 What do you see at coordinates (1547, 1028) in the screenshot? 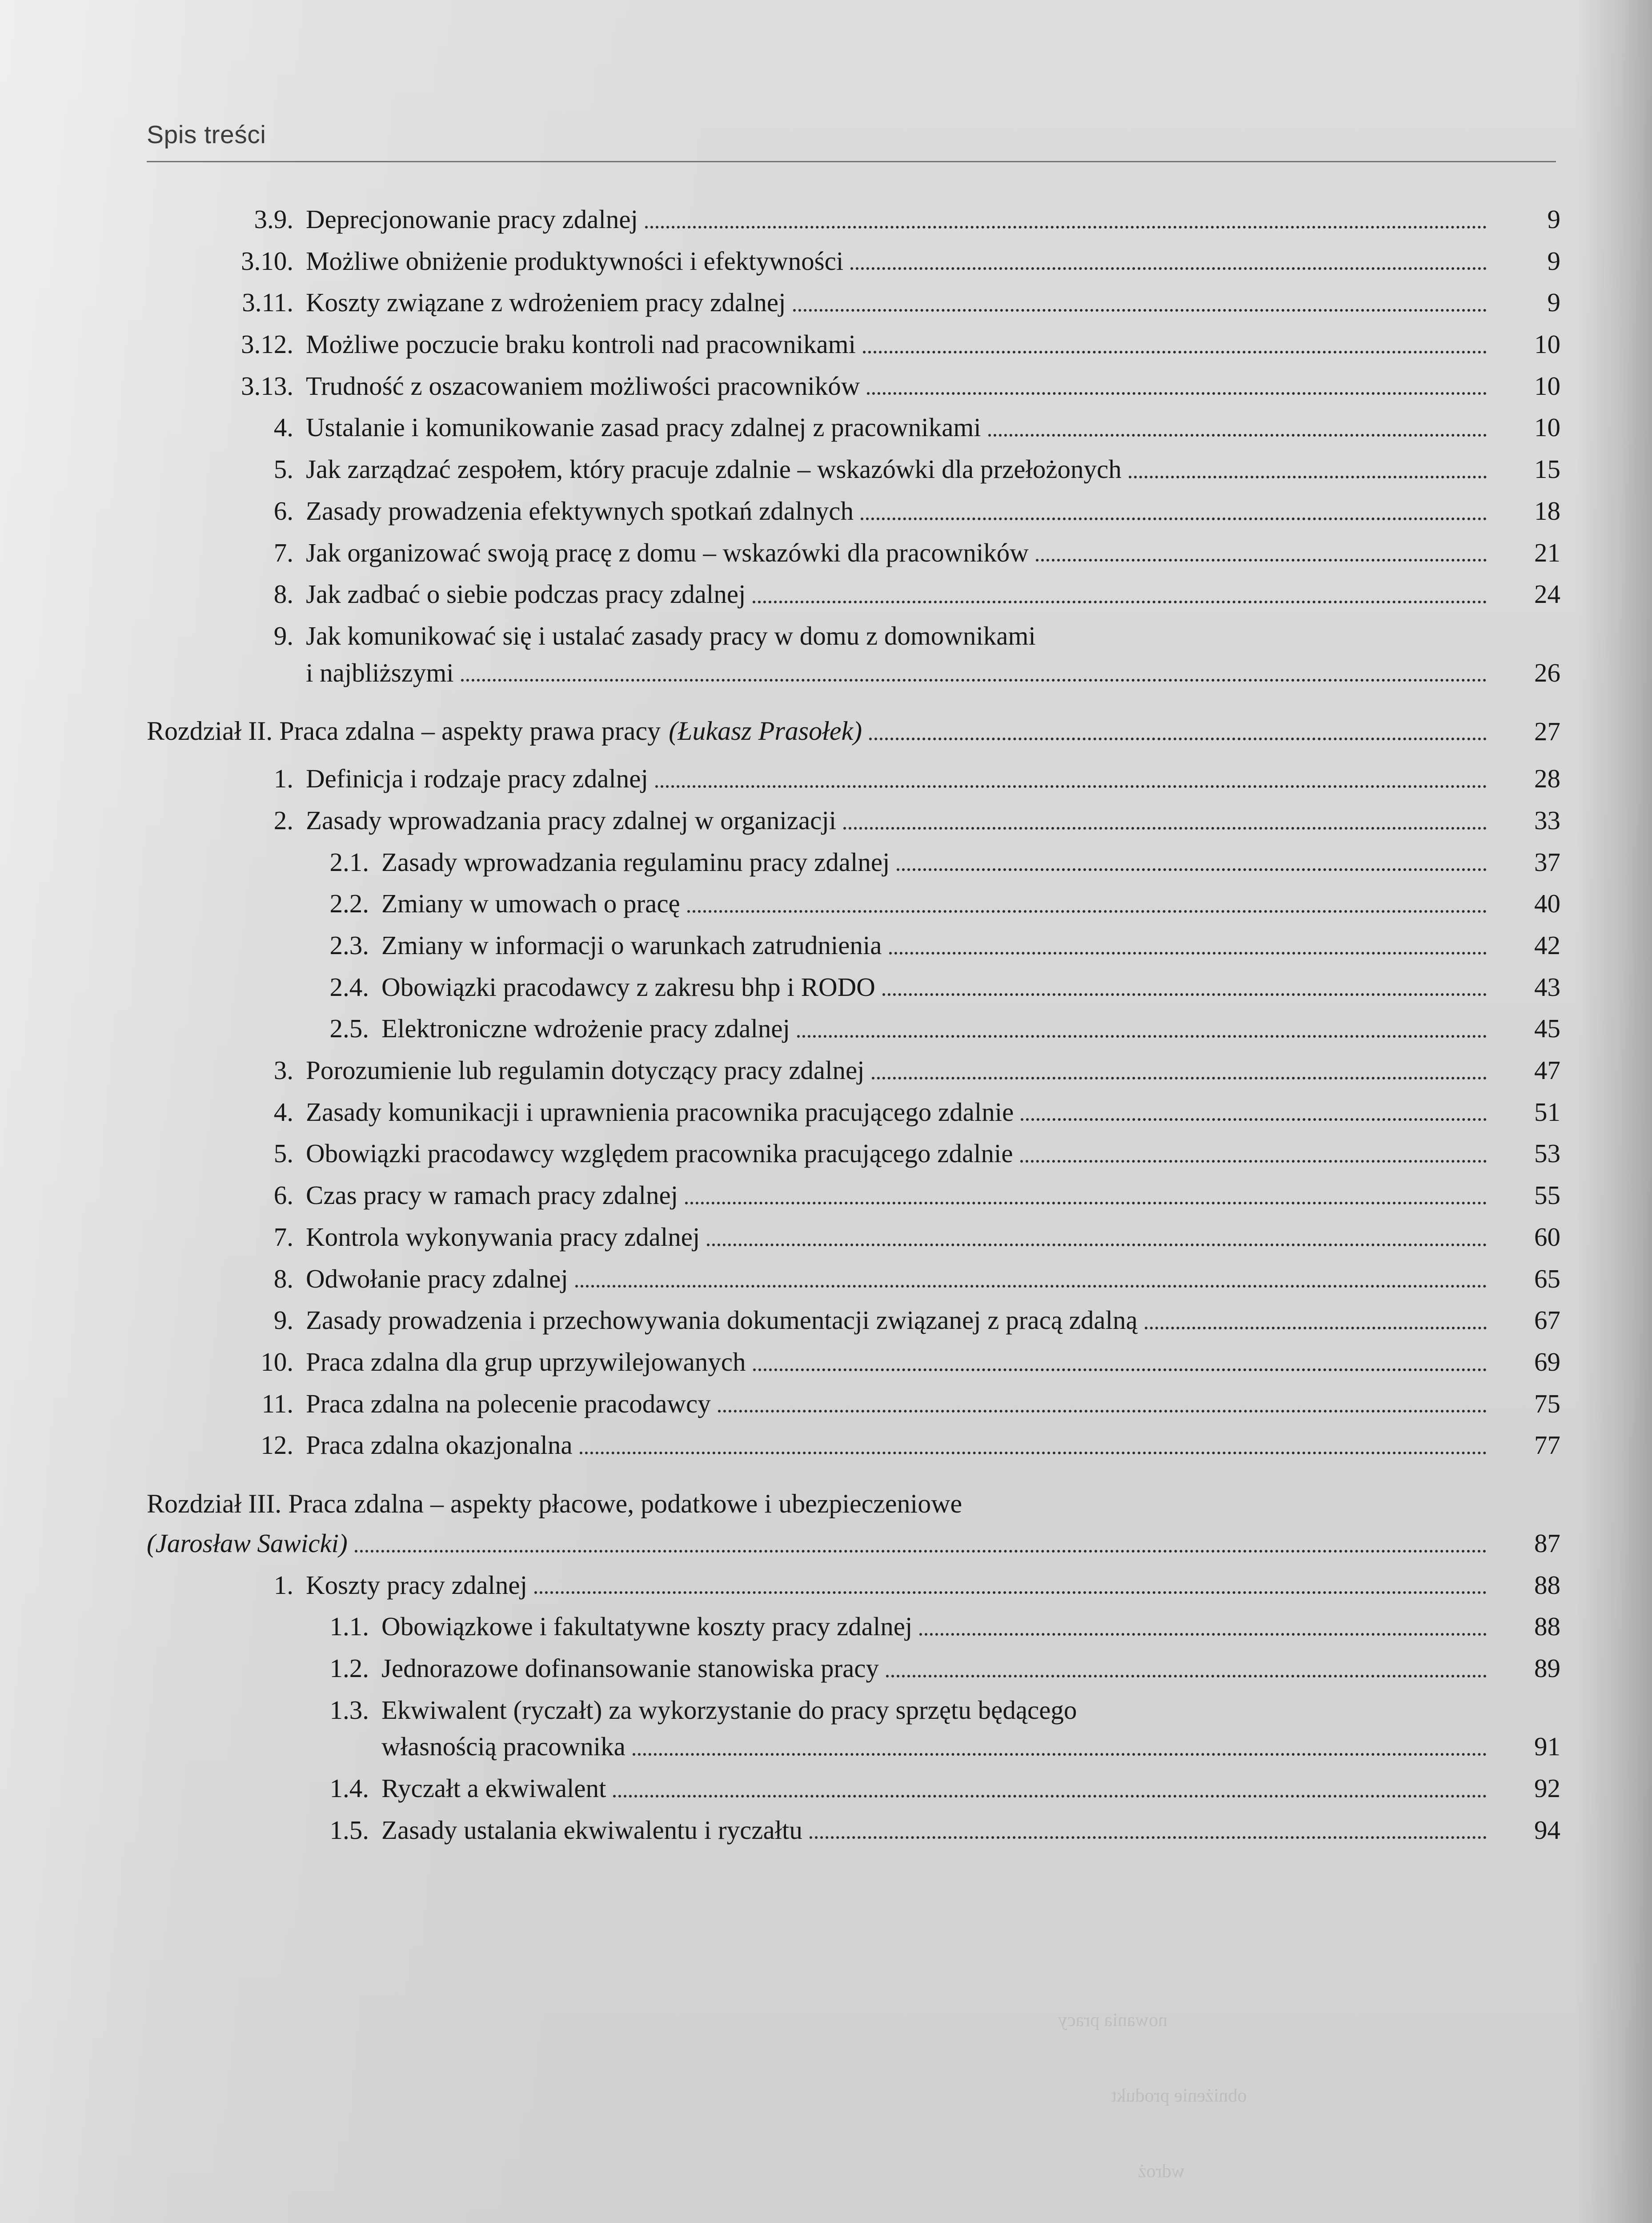
I see `toc-page-number: 45` at bounding box center [1547, 1028].